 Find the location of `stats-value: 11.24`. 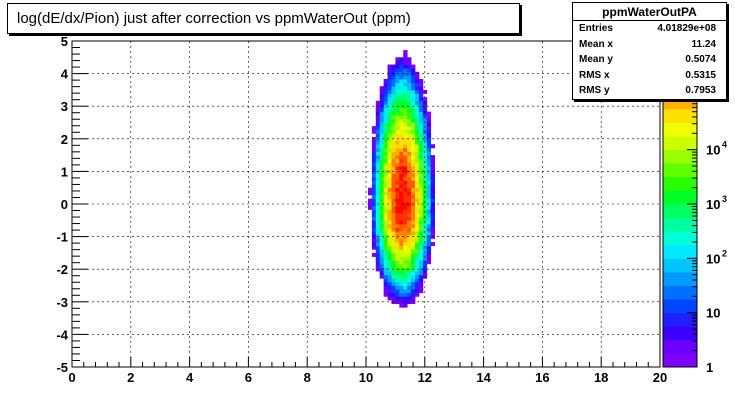

stats-value: 11.24 is located at coordinates (703, 44).